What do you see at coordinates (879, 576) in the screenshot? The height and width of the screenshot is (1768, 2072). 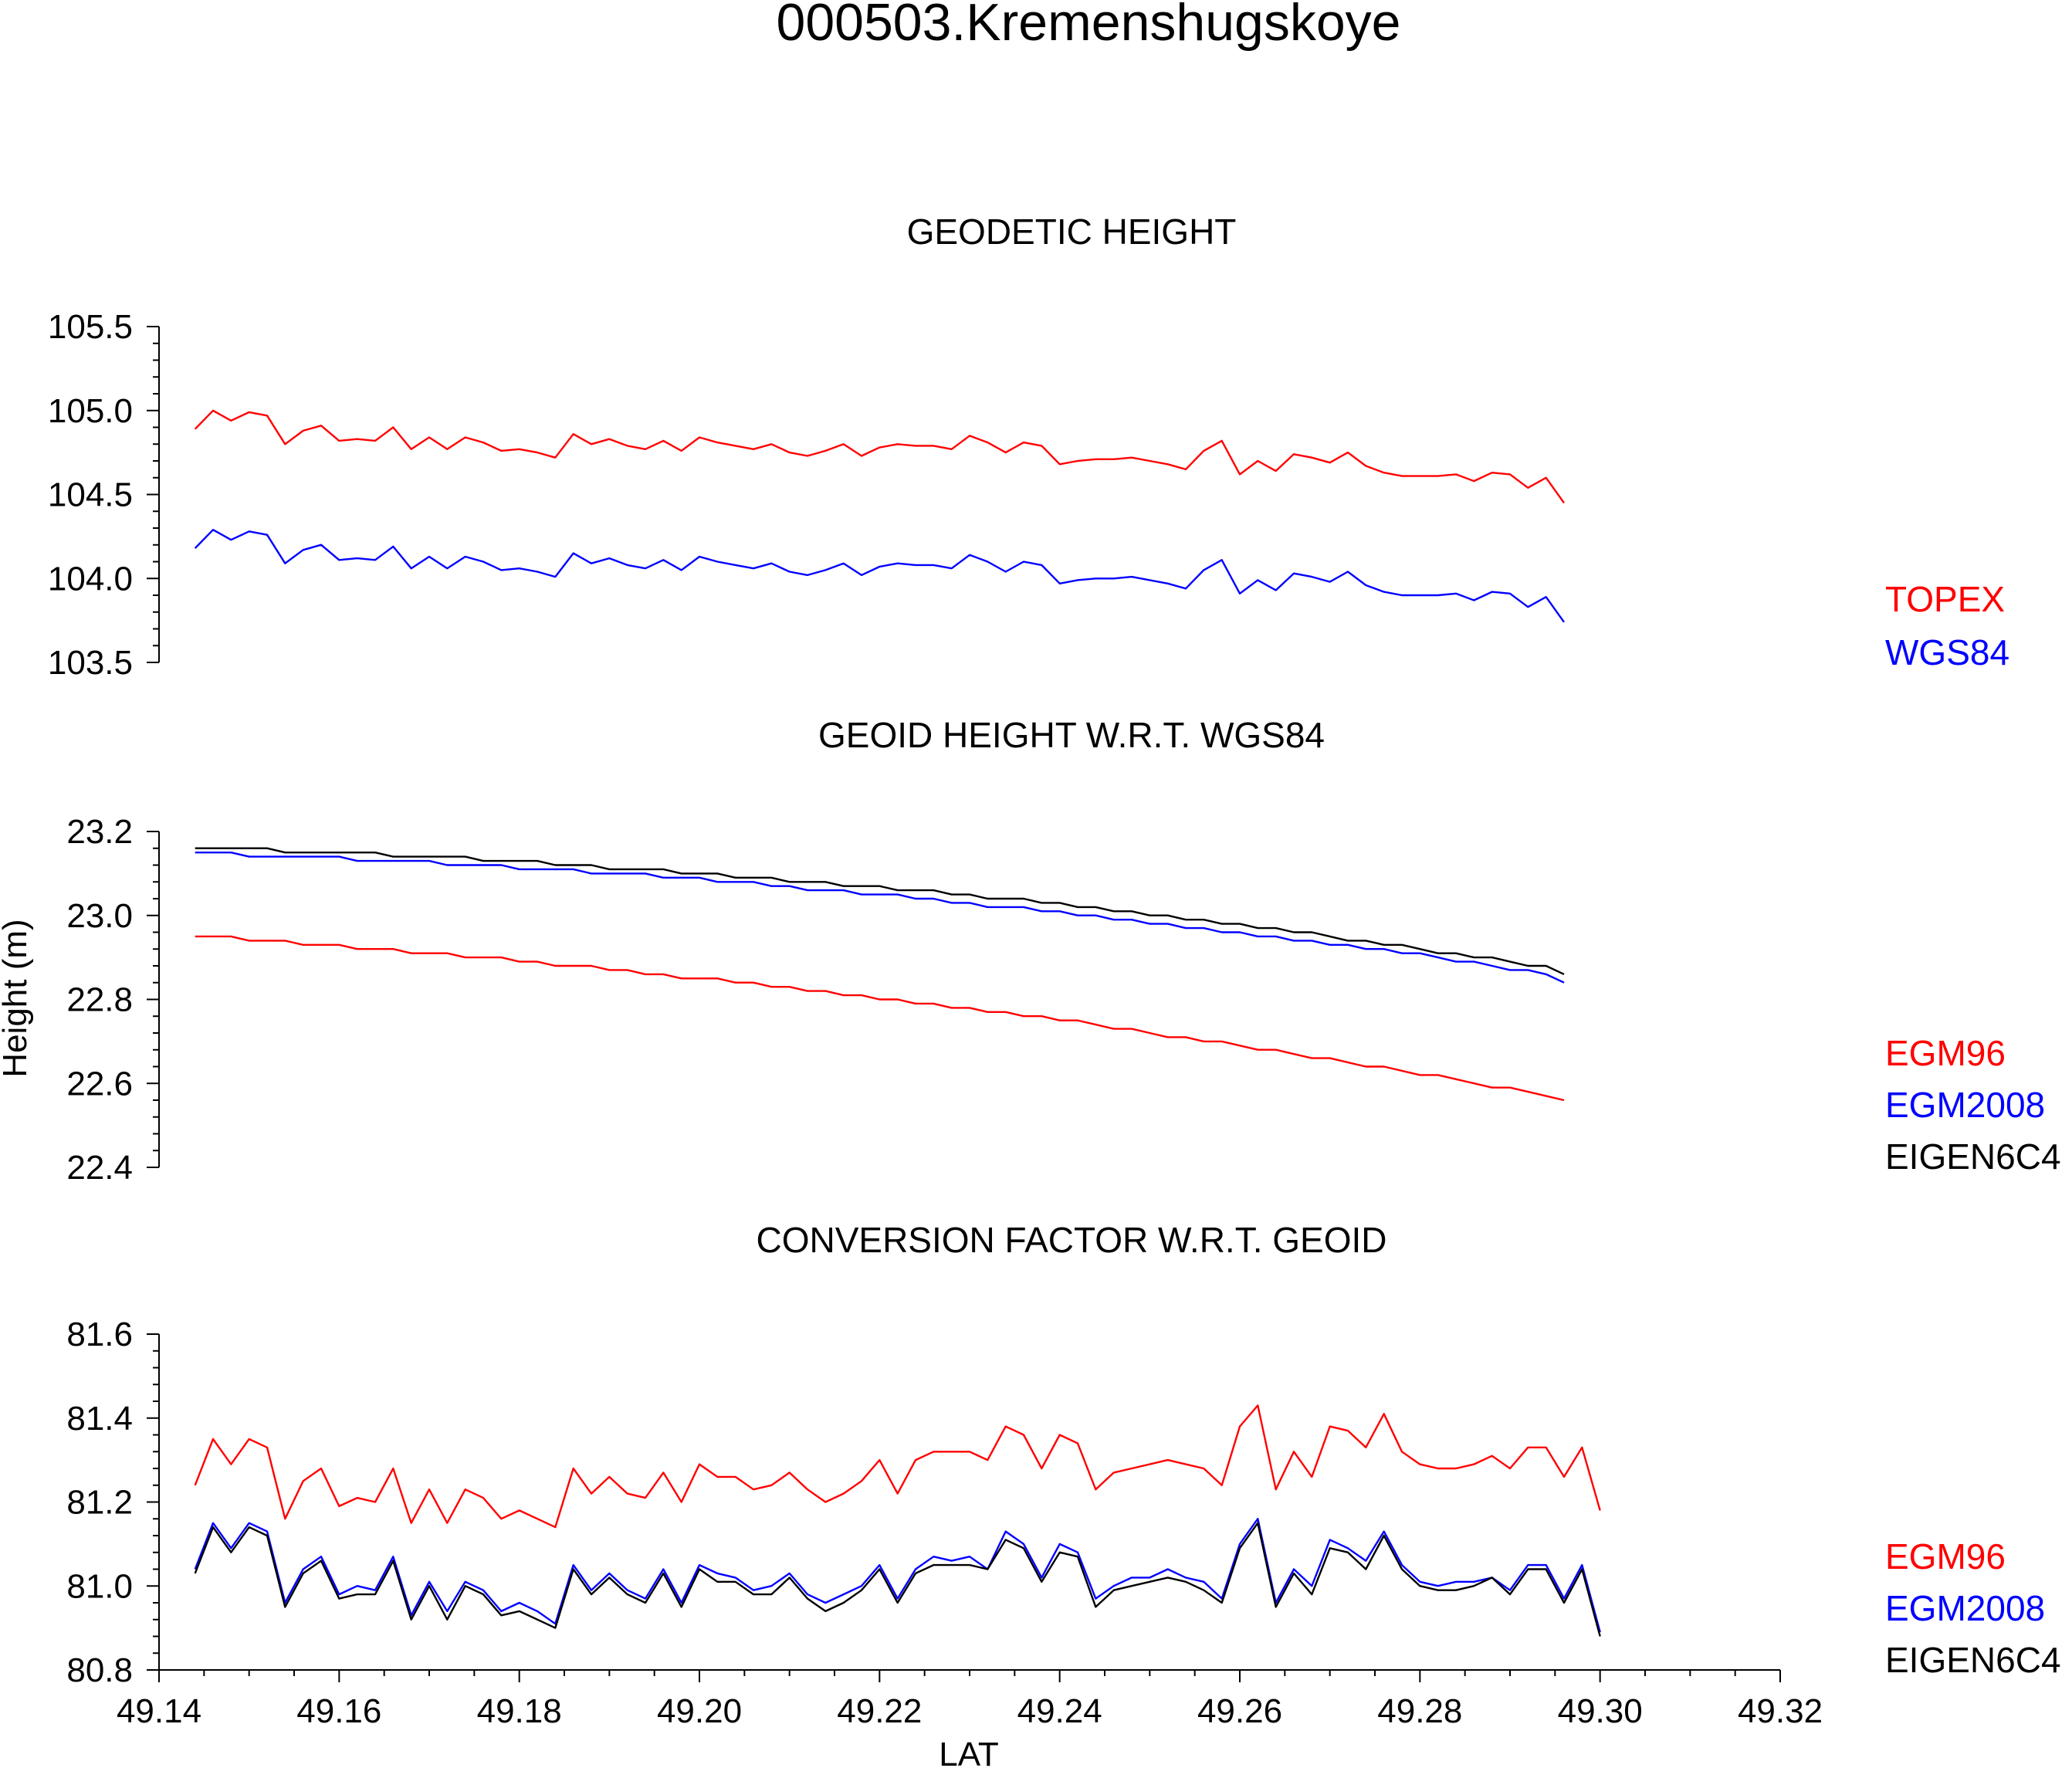 I see `series-line-wgs84` at bounding box center [879, 576].